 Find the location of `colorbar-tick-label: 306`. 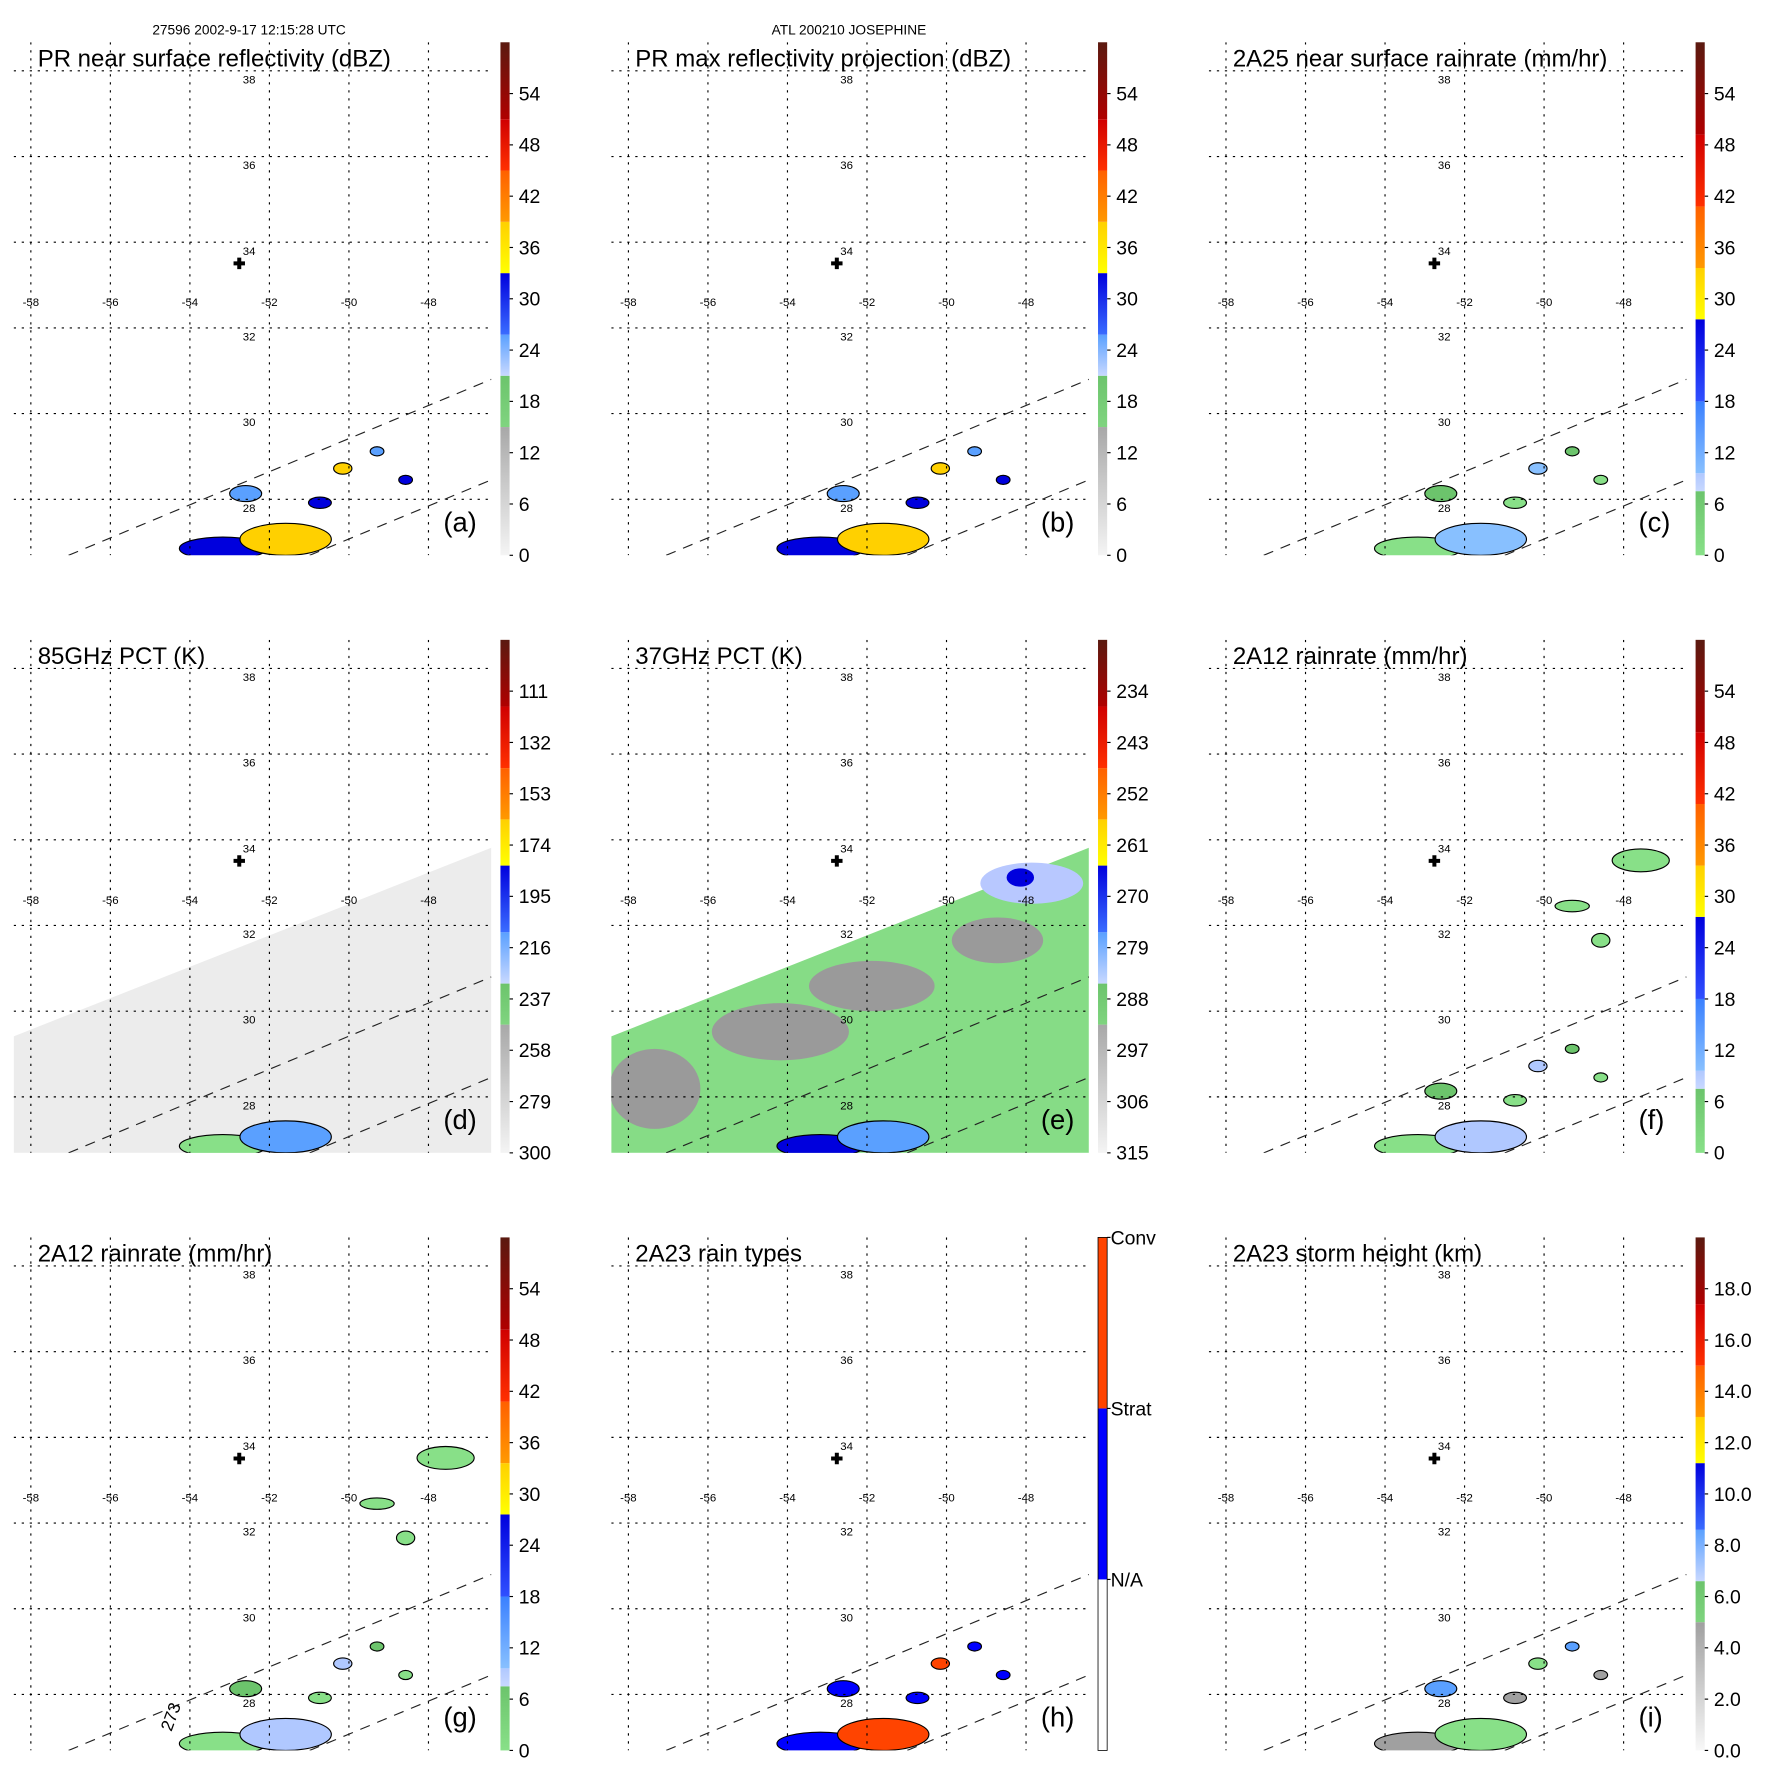

colorbar-tick-label: 306 is located at coordinates (1132, 1102).